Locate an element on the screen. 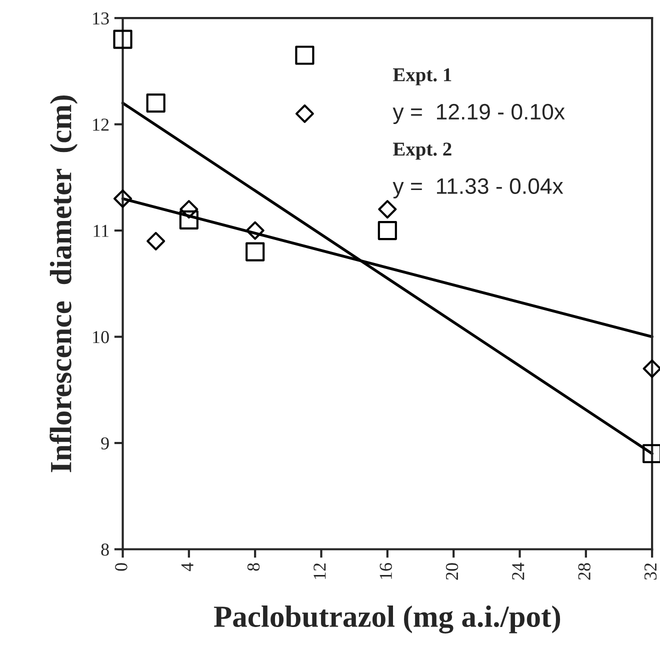  x-tick-label: 4 is located at coordinates (187, 567).